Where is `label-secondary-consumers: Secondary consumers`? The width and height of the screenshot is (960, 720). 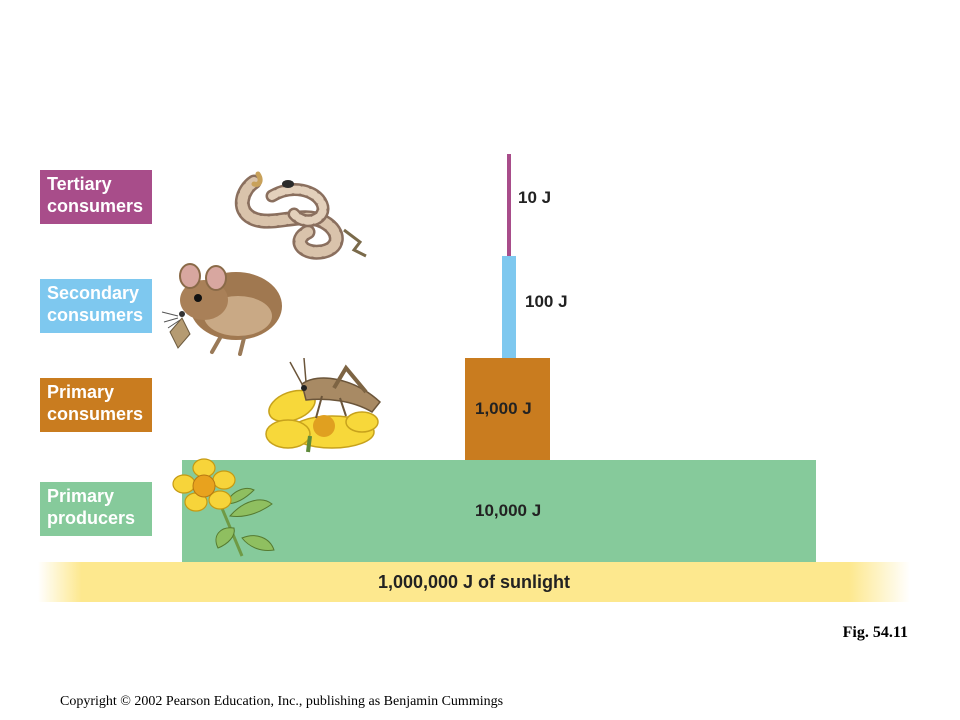 label-secondary-consumers: Secondary consumers is located at coordinates (96, 306).